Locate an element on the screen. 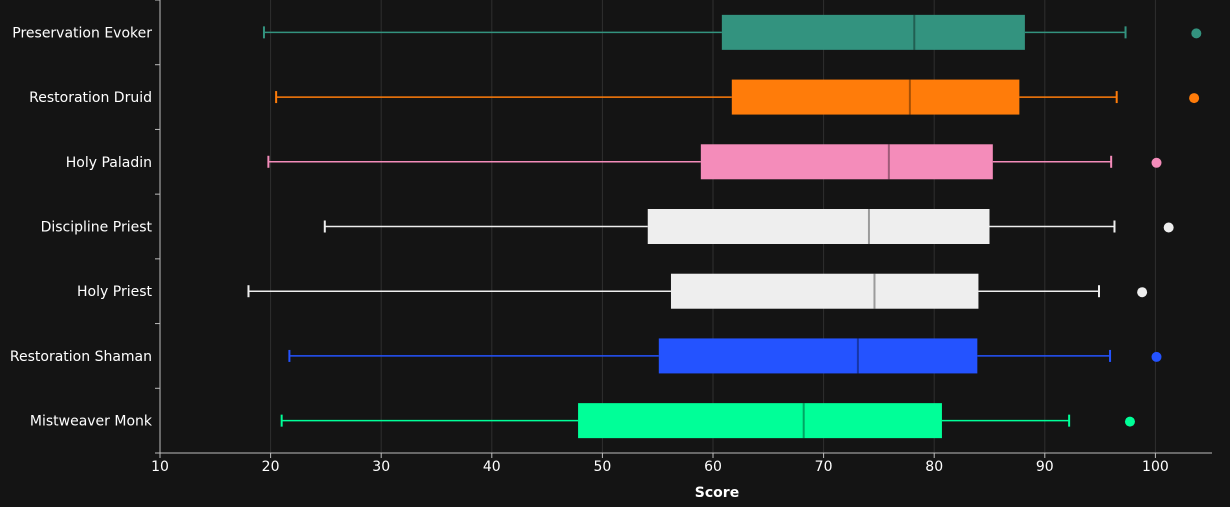 This screenshot has width=1230, height=507. x-tick-label: 70 is located at coordinates (824, 467).